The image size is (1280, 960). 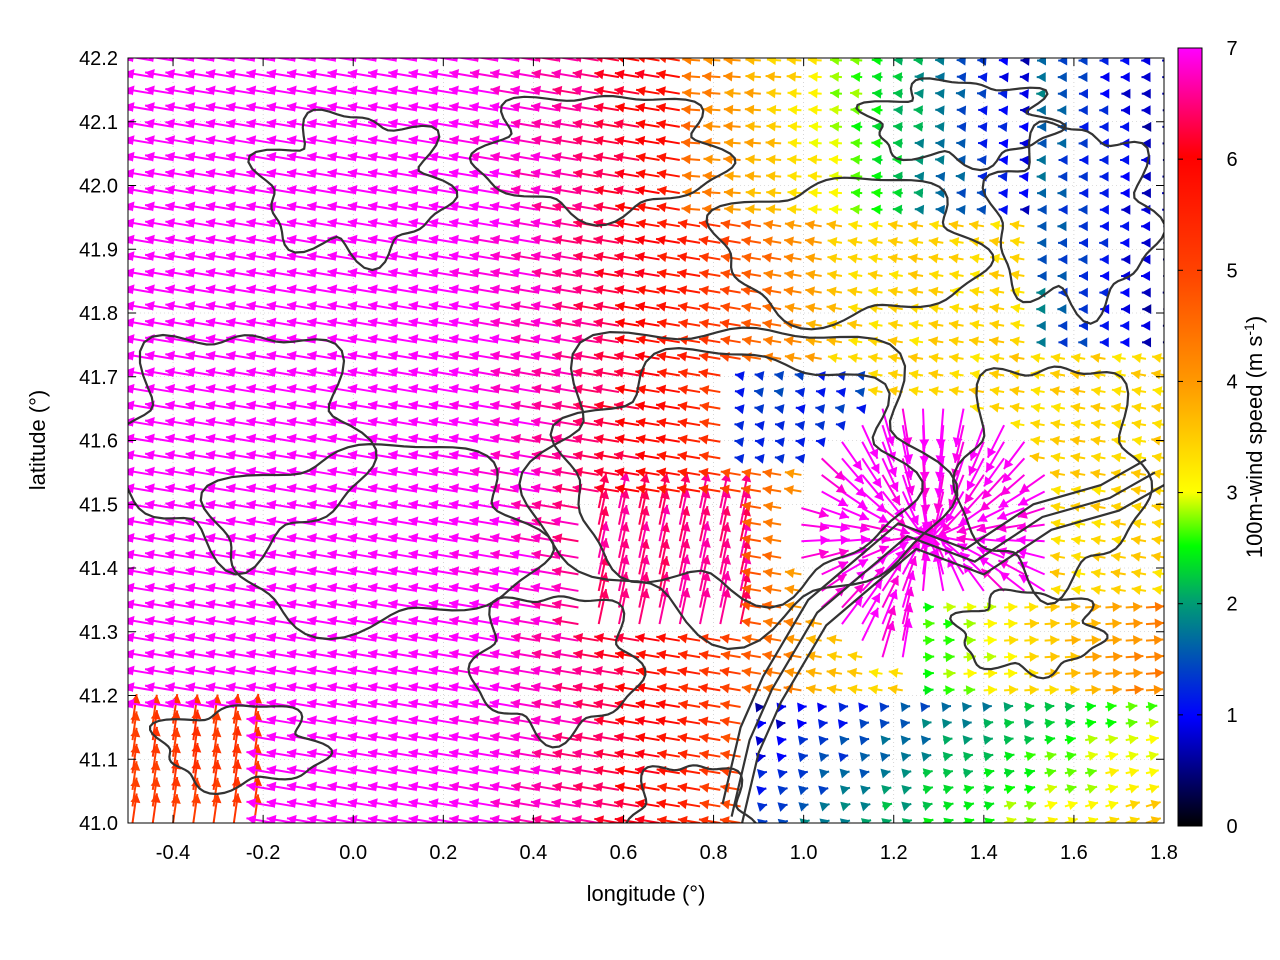 I want to click on x-tick-label: 1.6, so click(x=1074, y=853).